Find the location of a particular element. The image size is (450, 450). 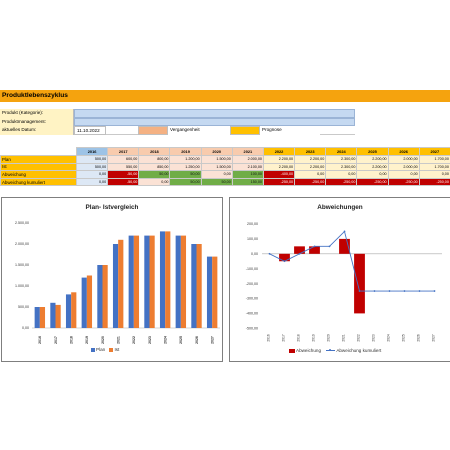

deviation-legend: Abweichung Abweichung kumuliert is located at coordinates (333, 350).